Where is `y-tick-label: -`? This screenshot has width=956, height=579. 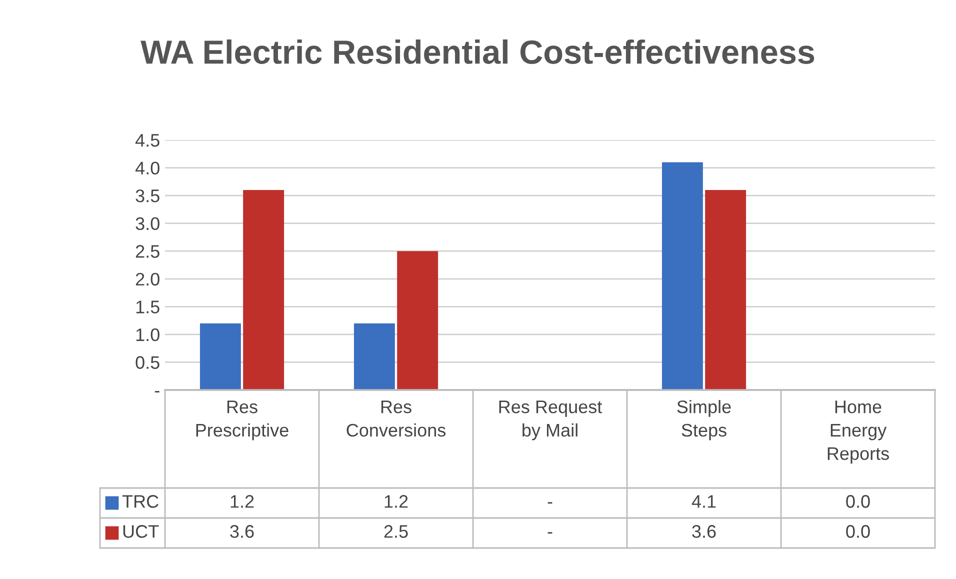 y-tick-label: - is located at coordinates (157, 391).